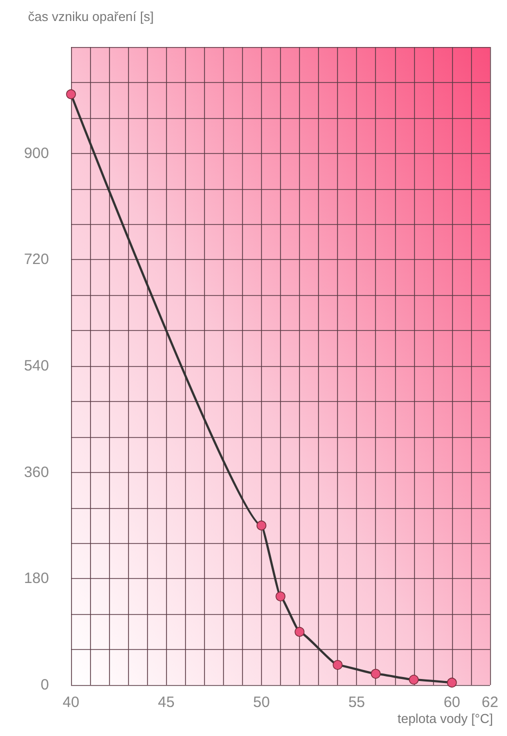  What do you see at coordinates (445, 718) in the screenshot?
I see `x-axis-title: teplota vody [°C]` at bounding box center [445, 718].